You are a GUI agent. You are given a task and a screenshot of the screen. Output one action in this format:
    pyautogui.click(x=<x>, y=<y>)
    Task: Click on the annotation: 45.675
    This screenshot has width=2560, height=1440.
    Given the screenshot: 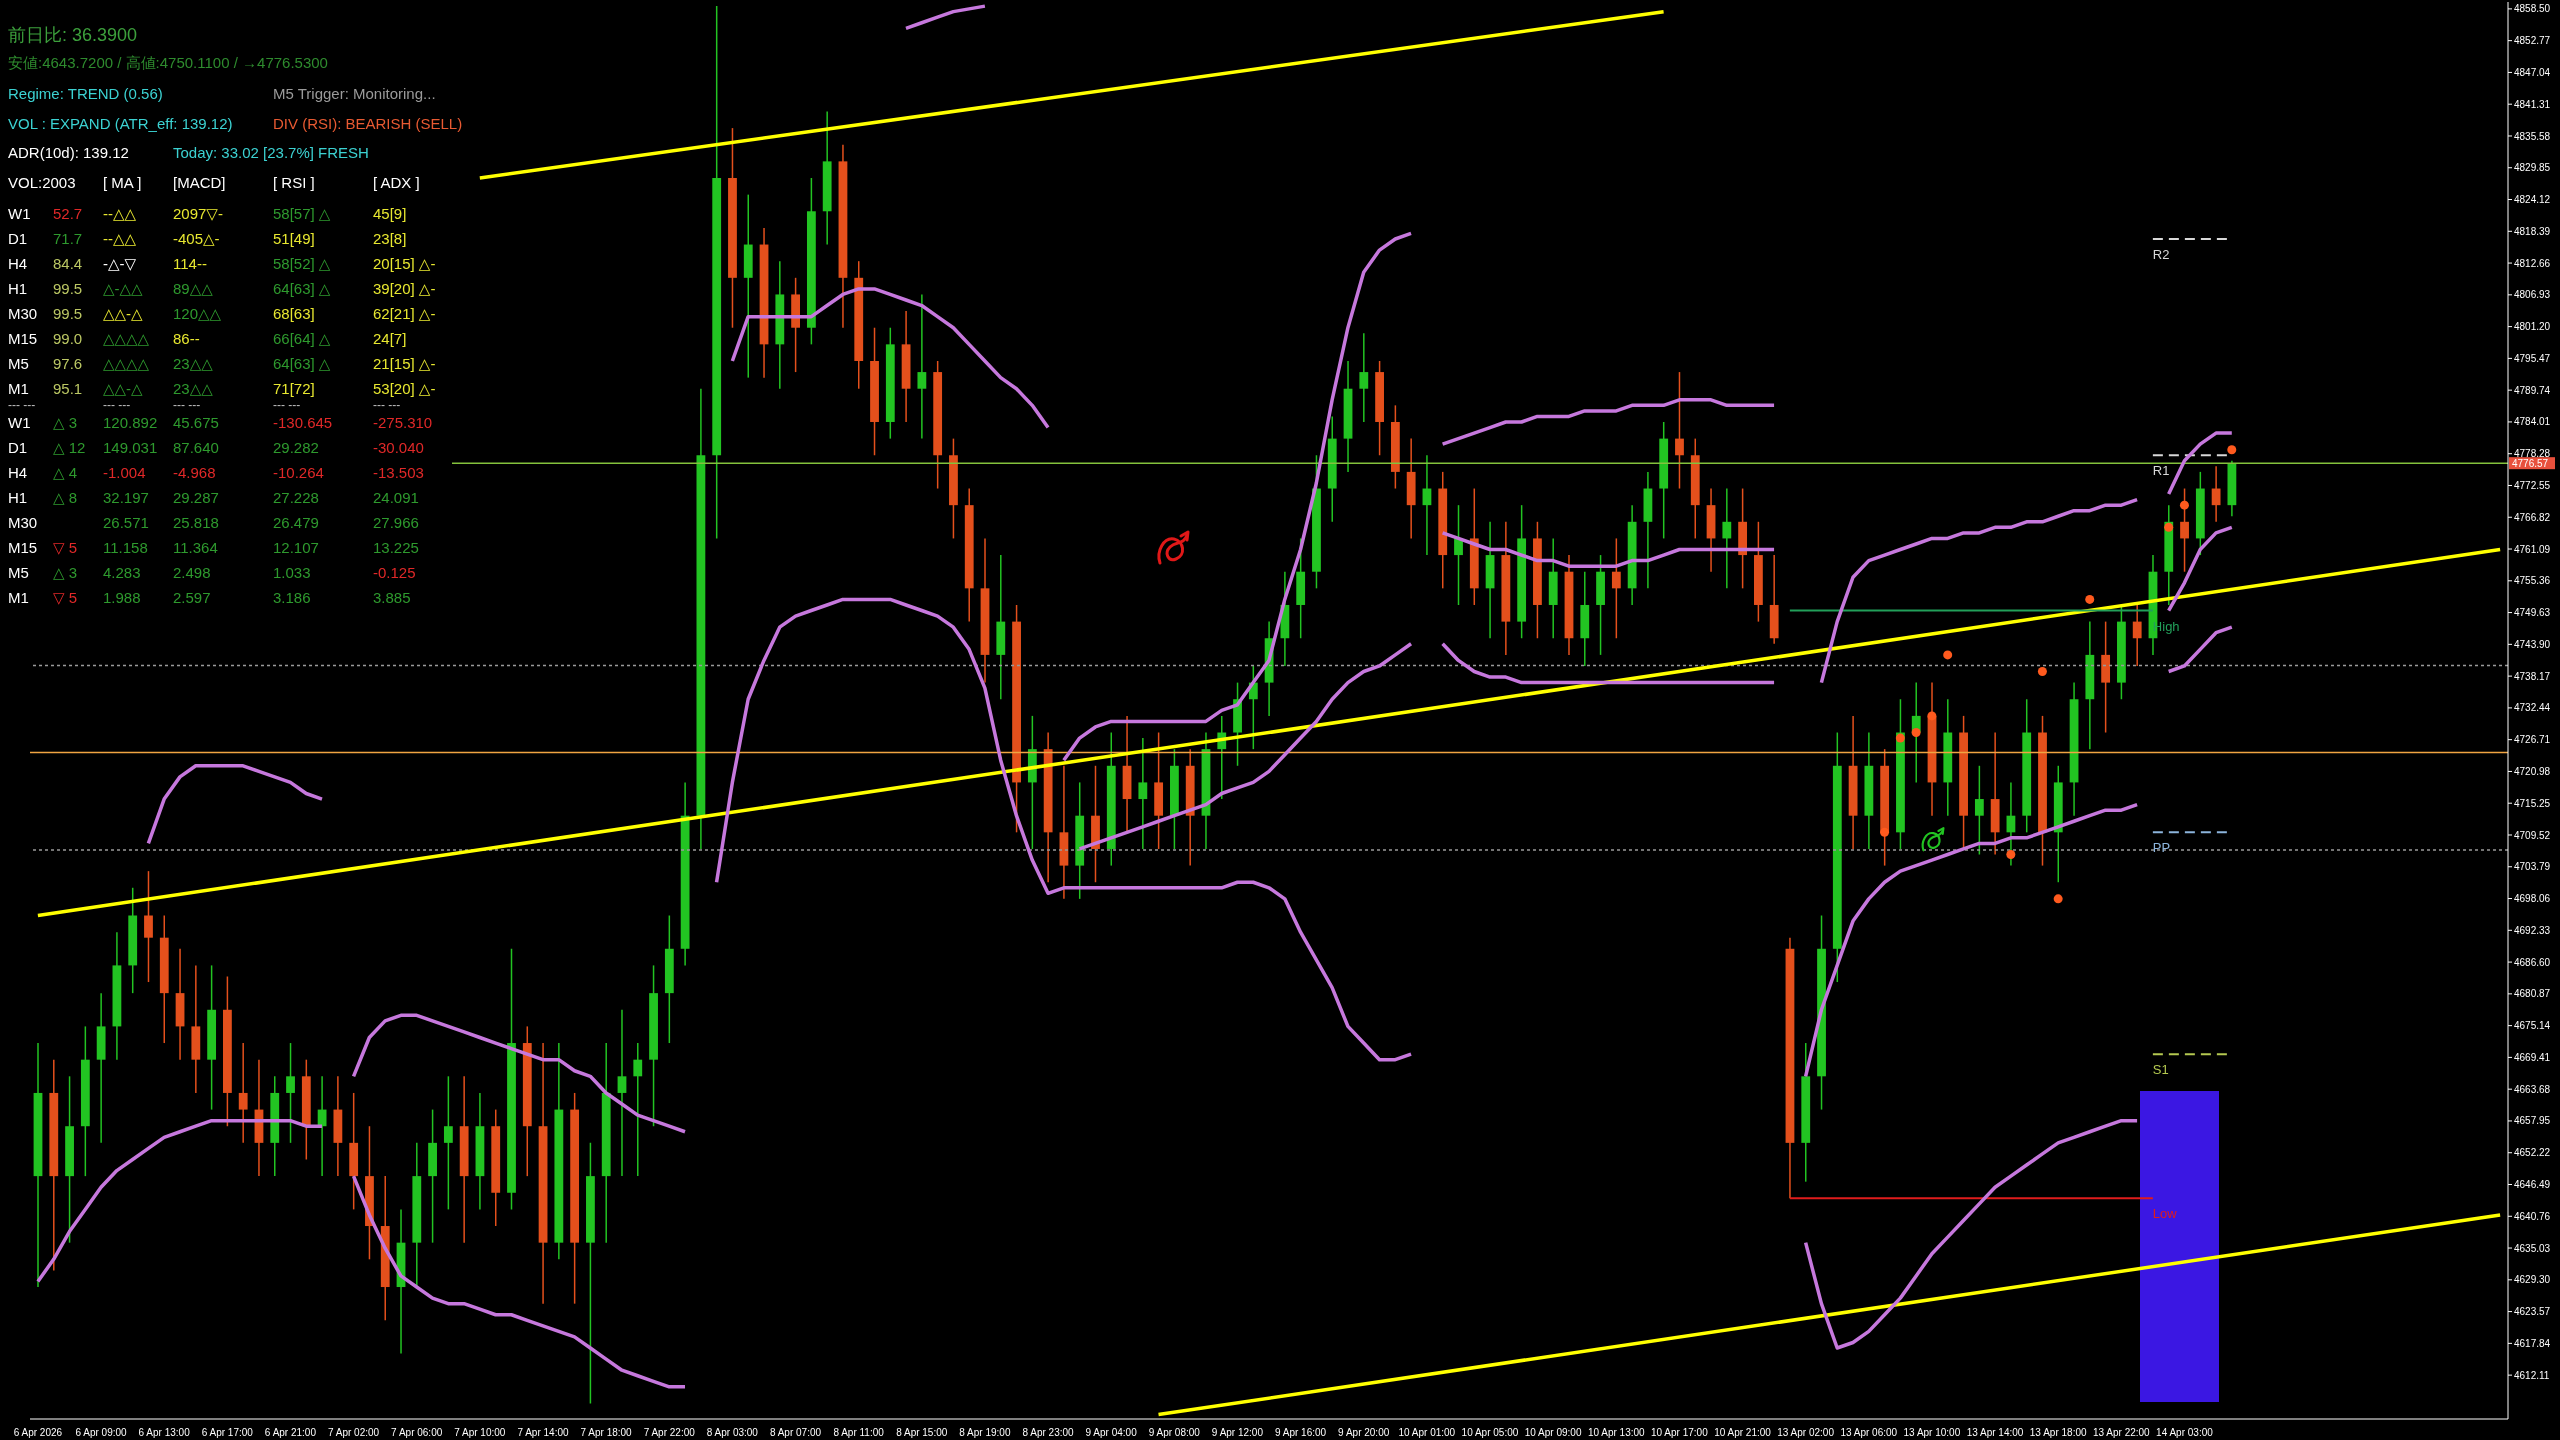 What is the action you would take?
    pyautogui.click(x=196, y=422)
    